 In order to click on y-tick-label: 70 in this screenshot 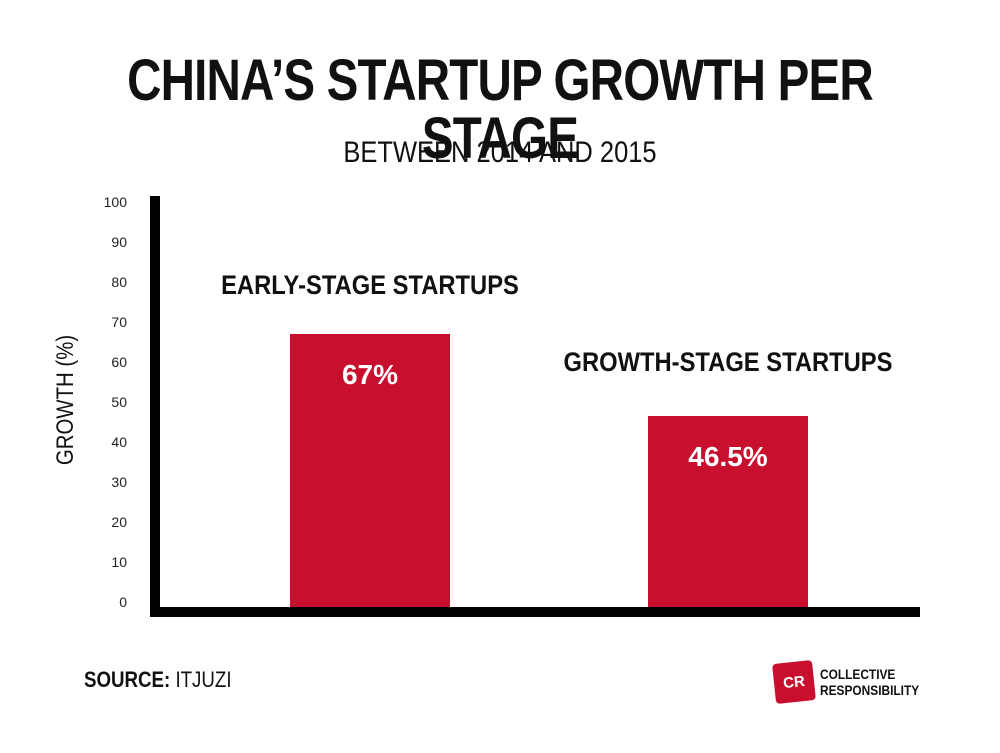, I will do `click(119, 322)`.